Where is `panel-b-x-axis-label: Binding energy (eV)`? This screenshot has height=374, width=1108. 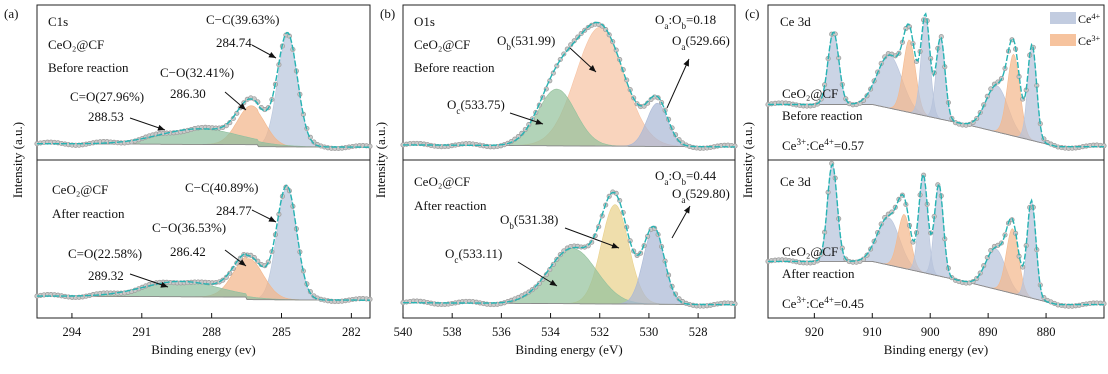
panel-b-x-axis-label: Binding energy (eV) is located at coordinates (568, 349).